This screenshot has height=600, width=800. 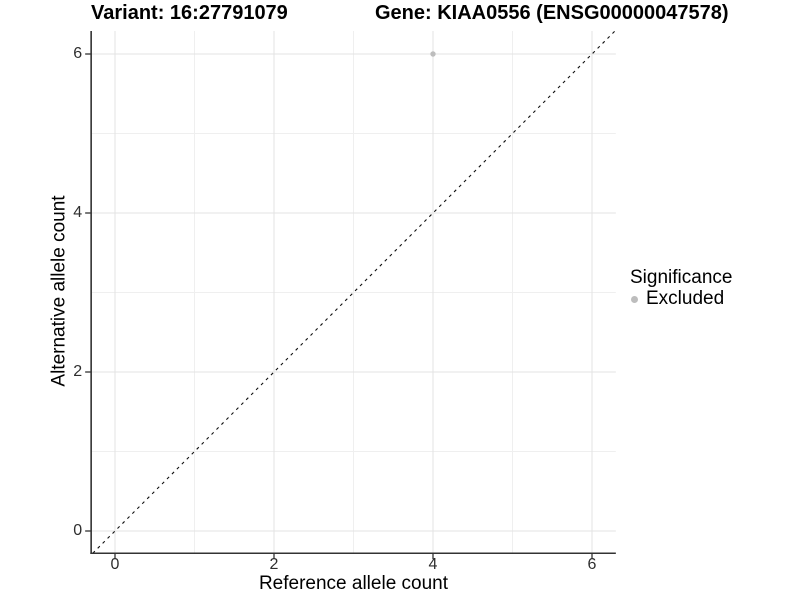 I want to click on plot-title-variant: Variant: 16:27791079, so click(x=189, y=13).